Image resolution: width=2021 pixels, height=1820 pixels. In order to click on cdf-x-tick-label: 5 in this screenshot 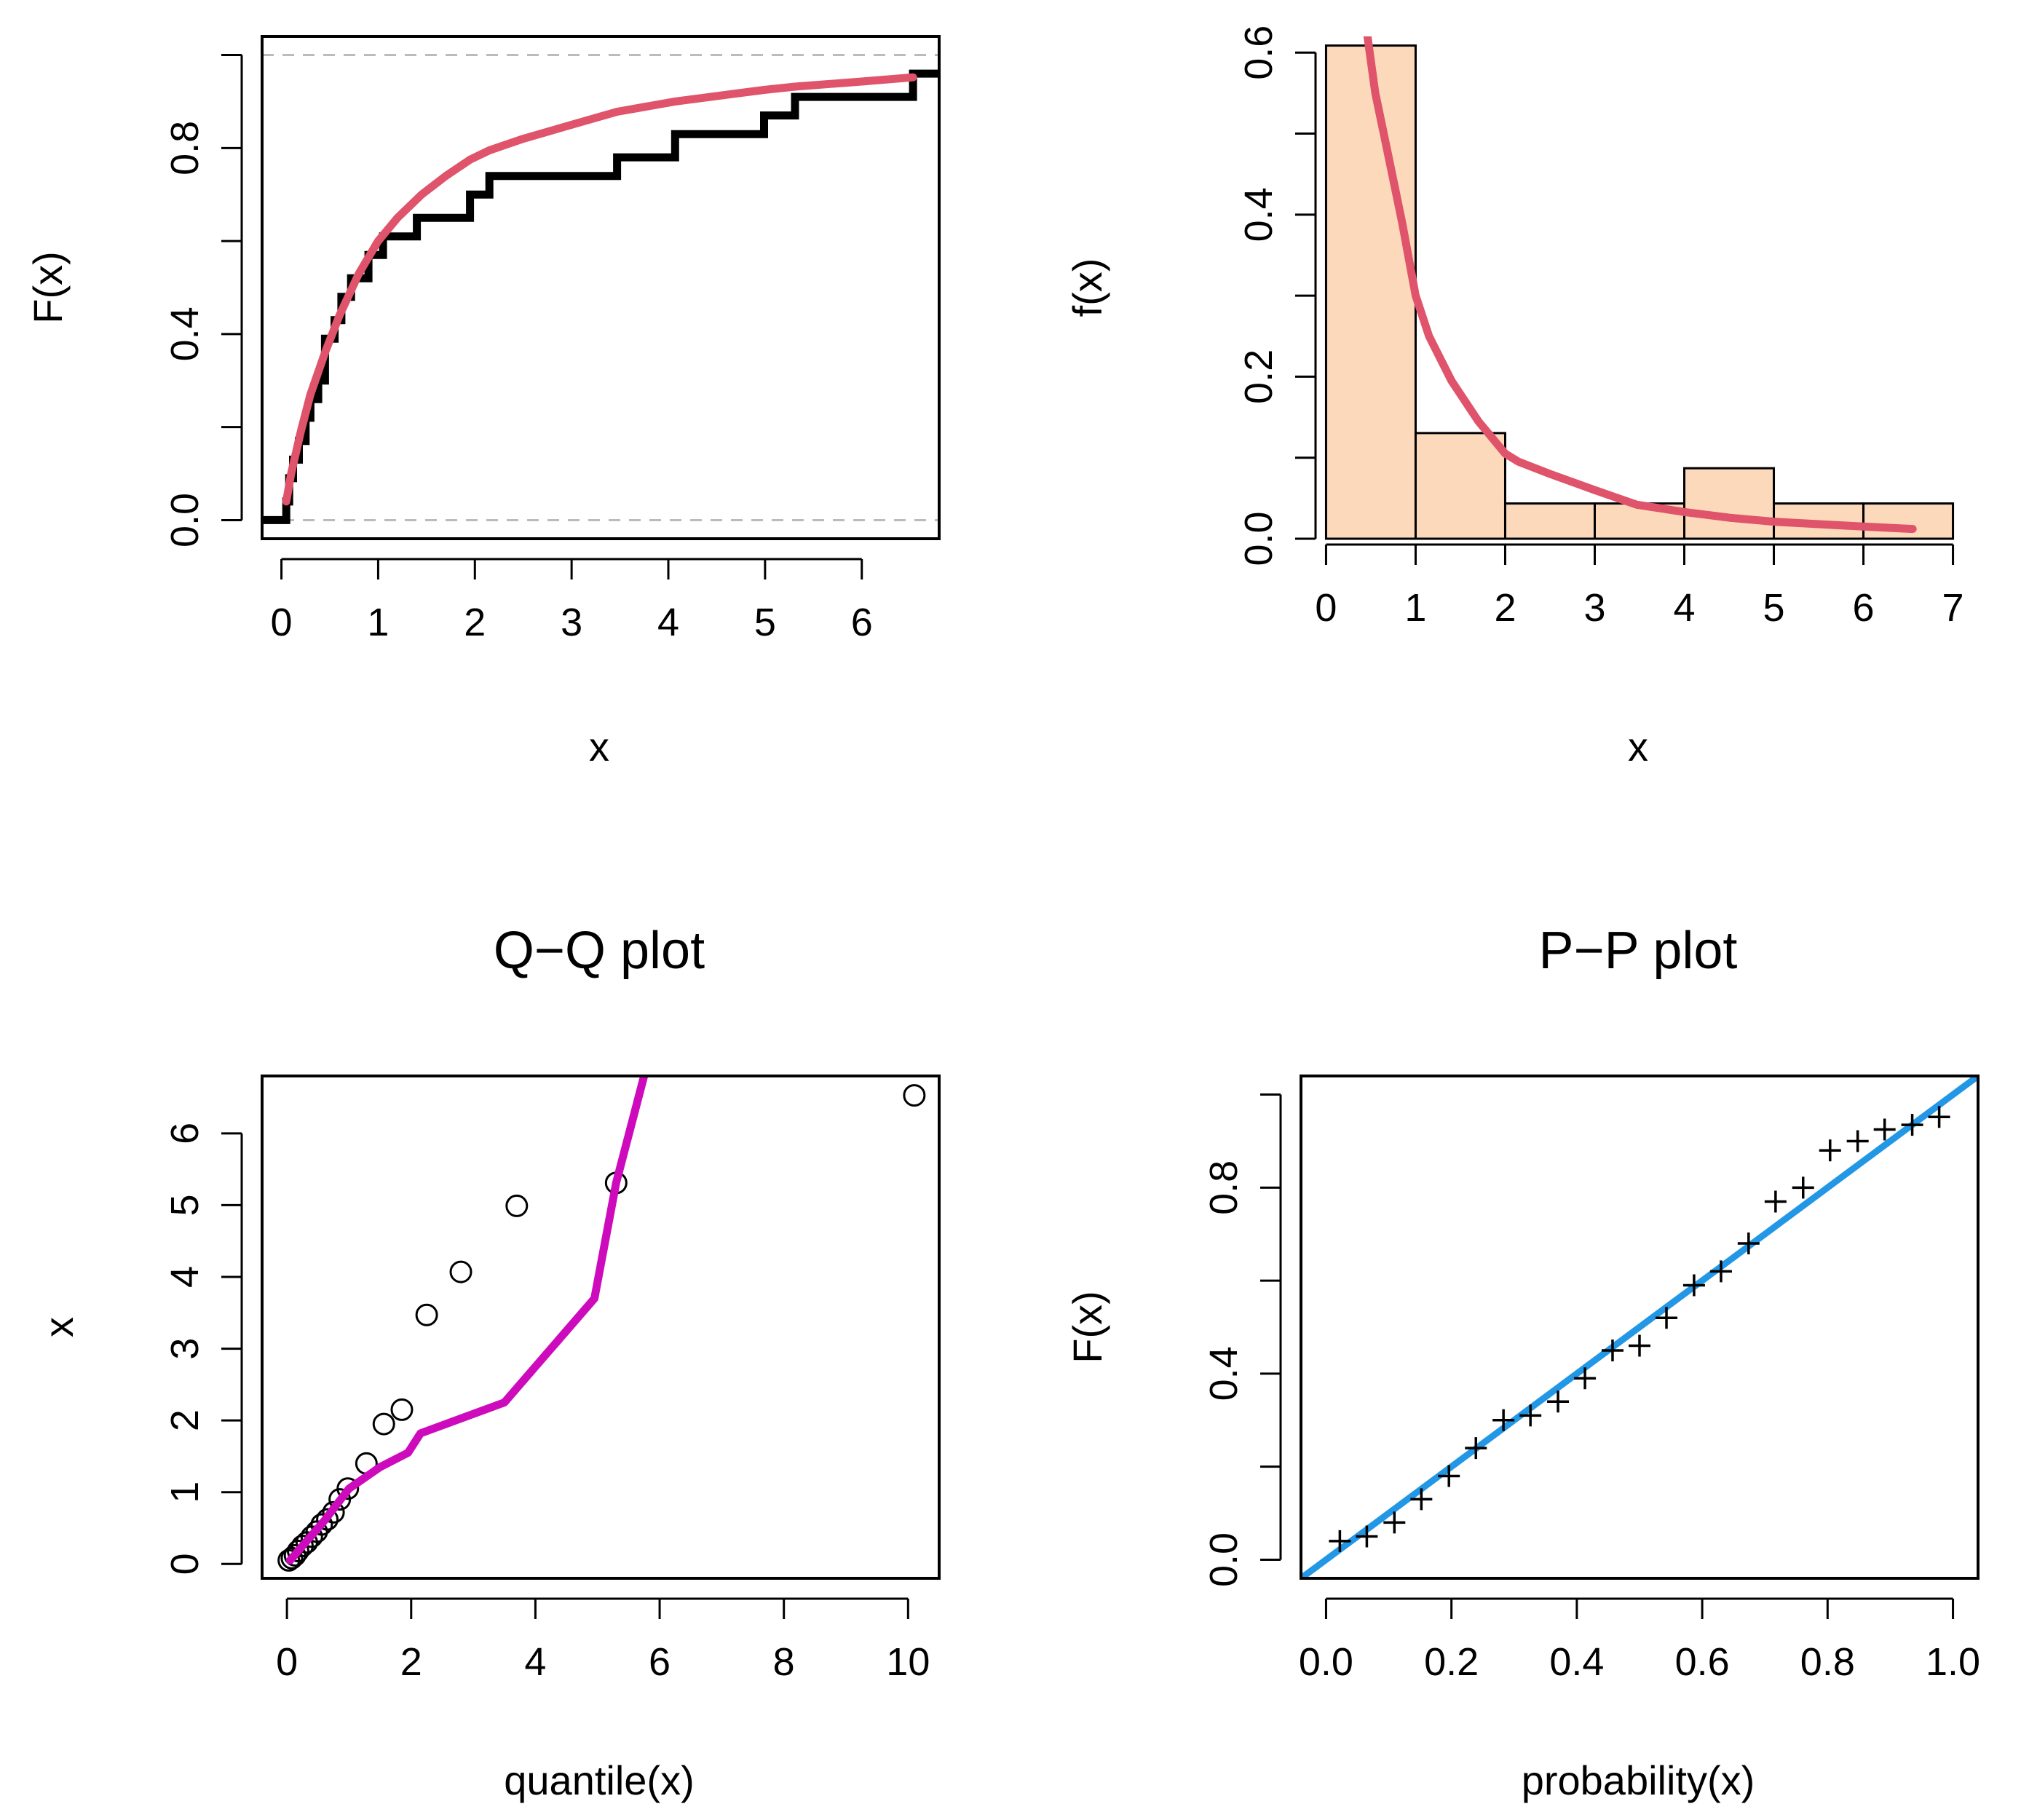, I will do `click(765, 622)`.